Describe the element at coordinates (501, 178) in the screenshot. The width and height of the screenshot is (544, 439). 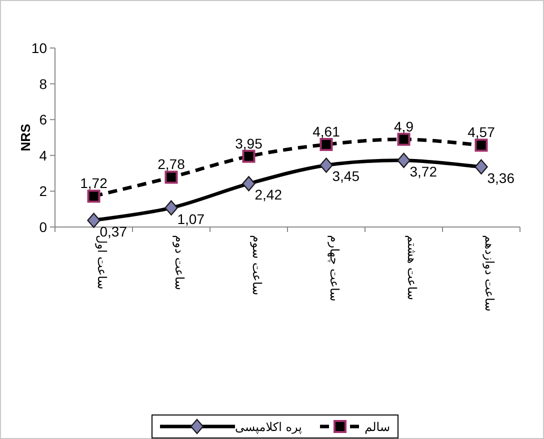
I see `data-label: 3,36` at that location.